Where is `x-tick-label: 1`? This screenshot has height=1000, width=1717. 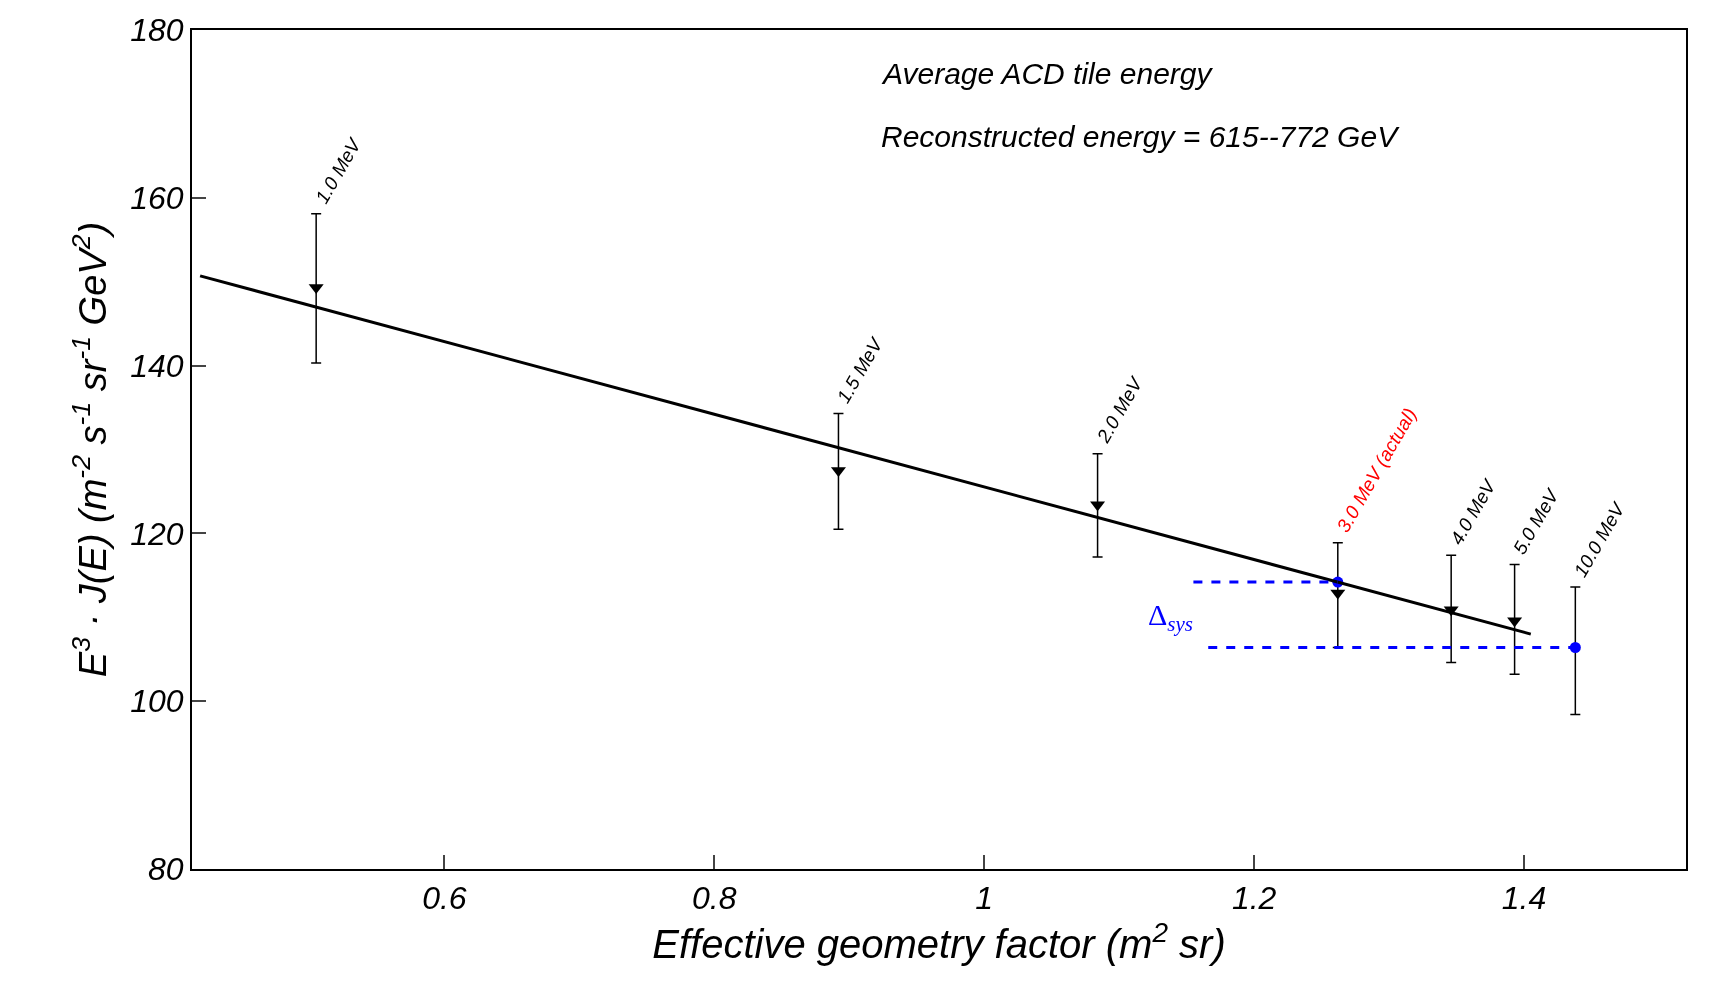 x-tick-label: 1 is located at coordinates (984, 898).